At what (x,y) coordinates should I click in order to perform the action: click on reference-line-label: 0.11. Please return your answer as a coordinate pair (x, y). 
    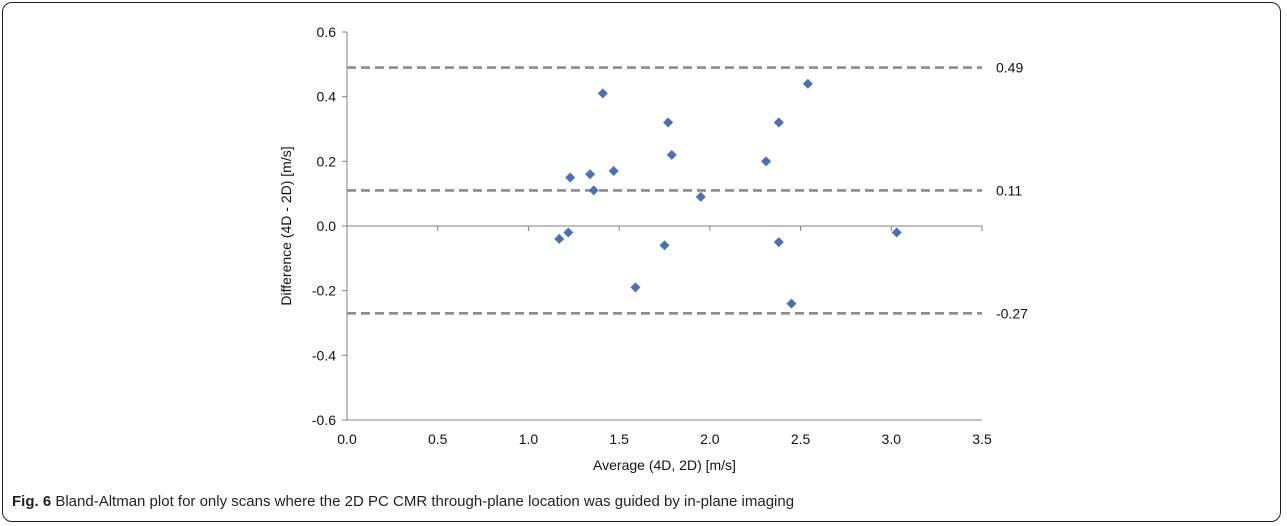
    Looking at the image, I should click on (1009, 190).